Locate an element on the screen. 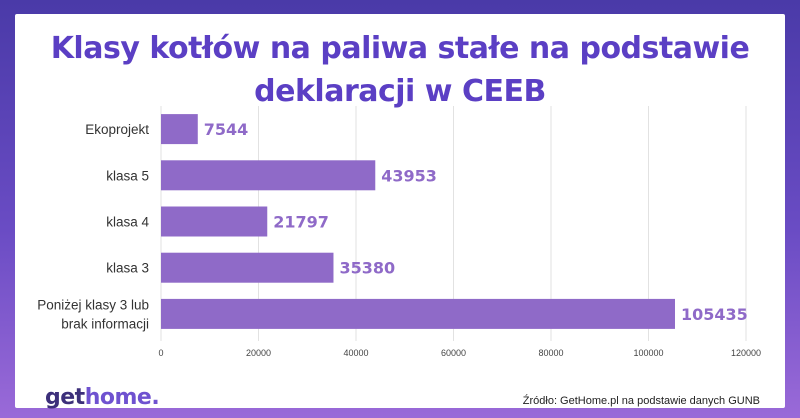  chart-title-line-2: deklaracji w CEEB is located at coordinates (400, 91).